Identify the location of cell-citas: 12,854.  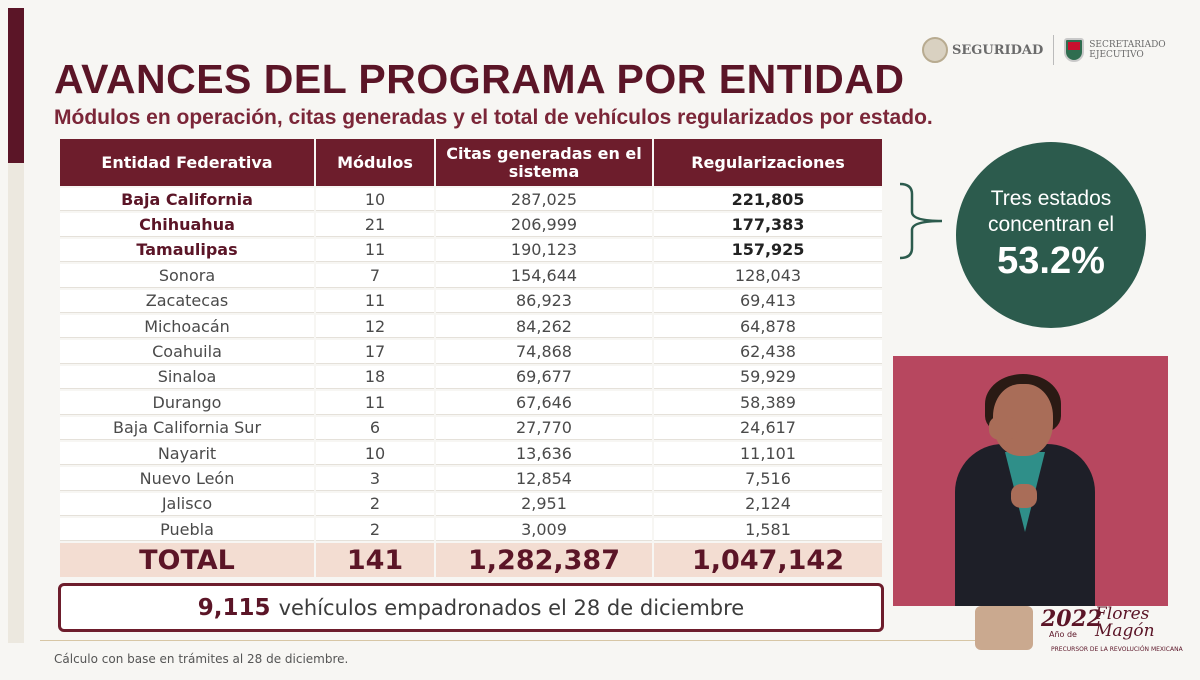
(544, 479).